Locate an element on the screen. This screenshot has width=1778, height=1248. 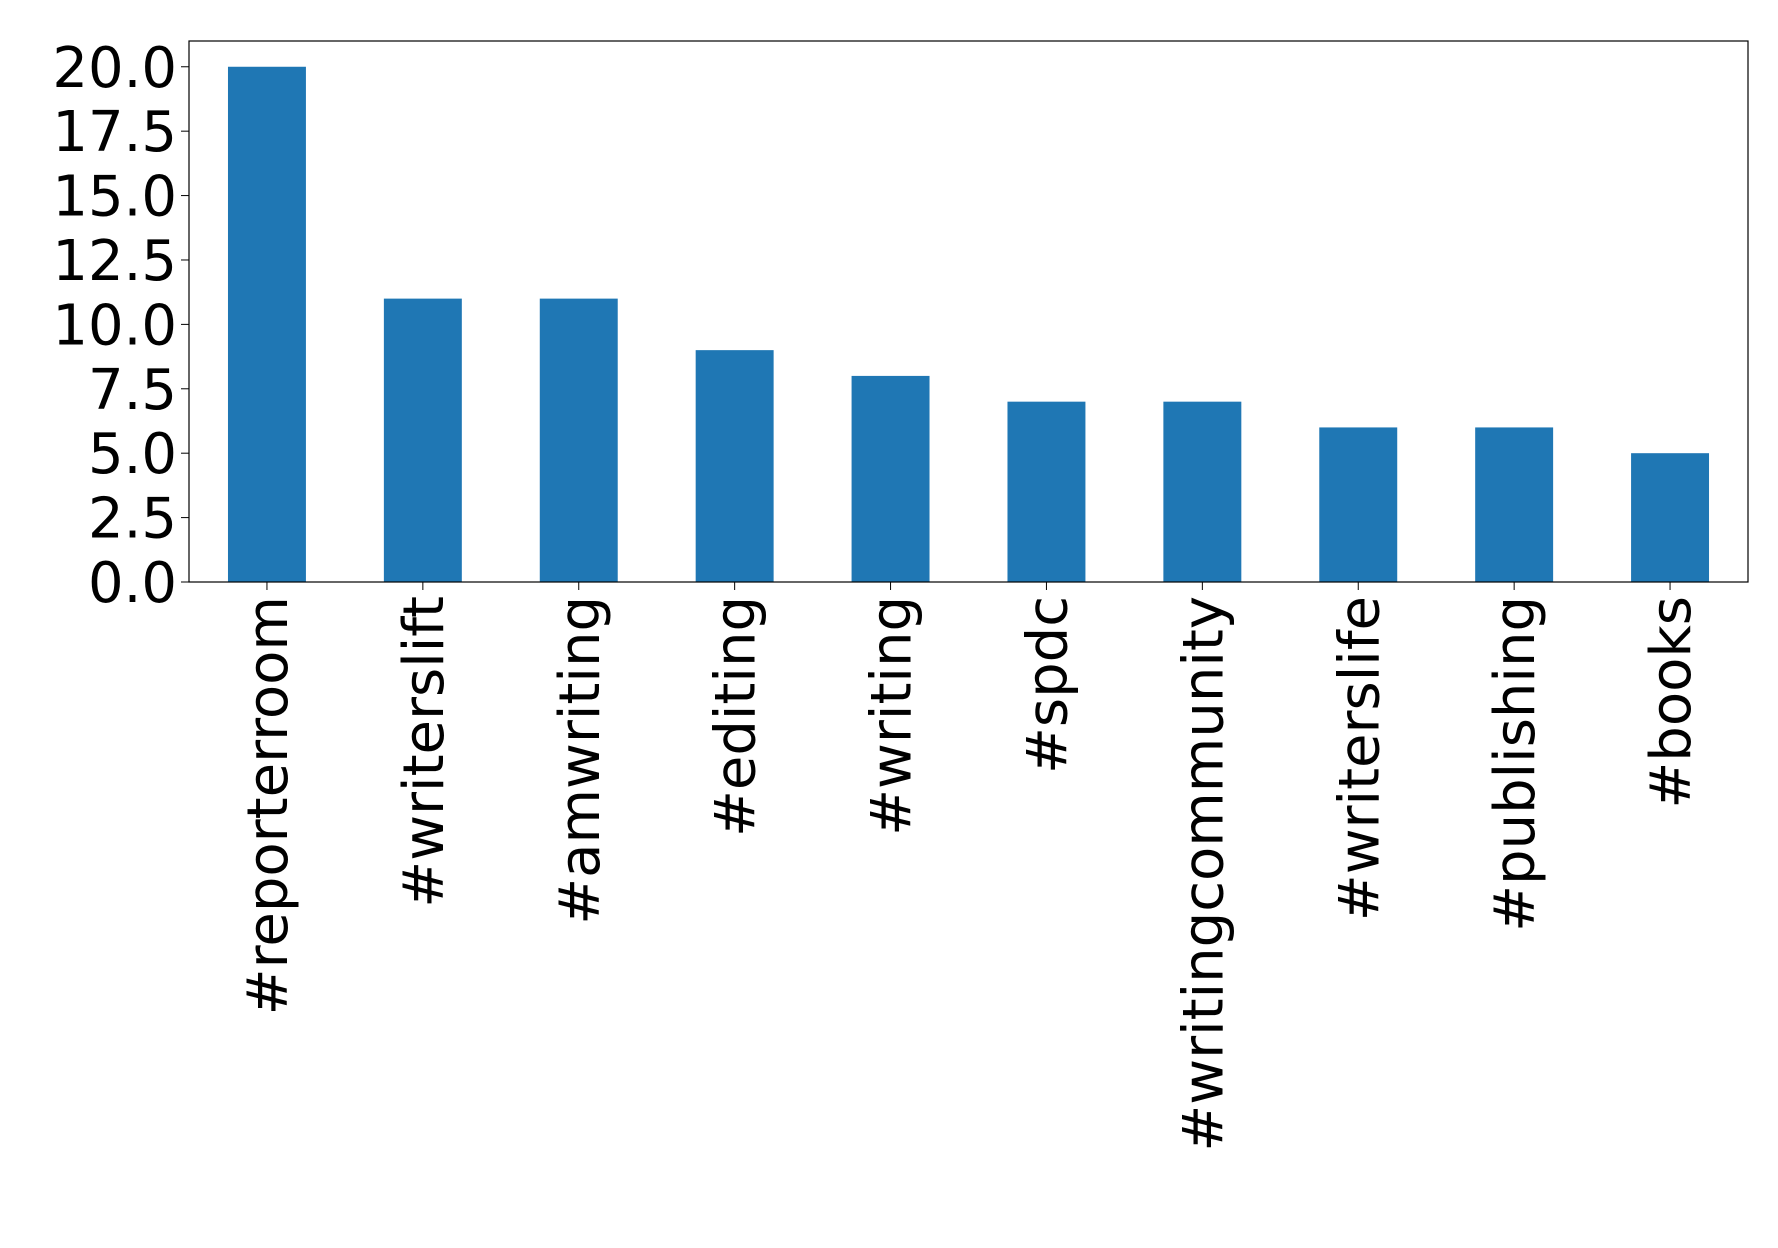
x-tick-label: #editing is located at coordinates (736, 716).